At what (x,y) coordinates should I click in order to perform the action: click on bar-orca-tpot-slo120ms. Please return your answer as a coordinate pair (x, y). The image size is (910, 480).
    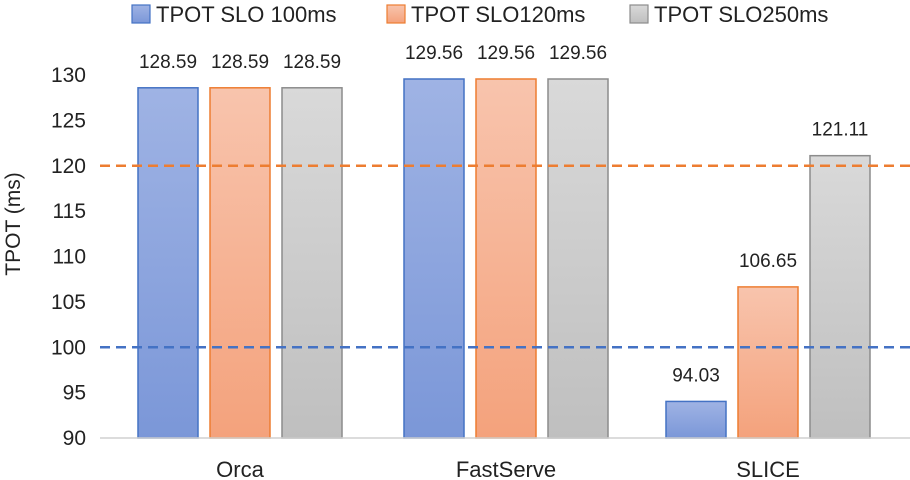
    Looking at the image, I should click on (240, 263).